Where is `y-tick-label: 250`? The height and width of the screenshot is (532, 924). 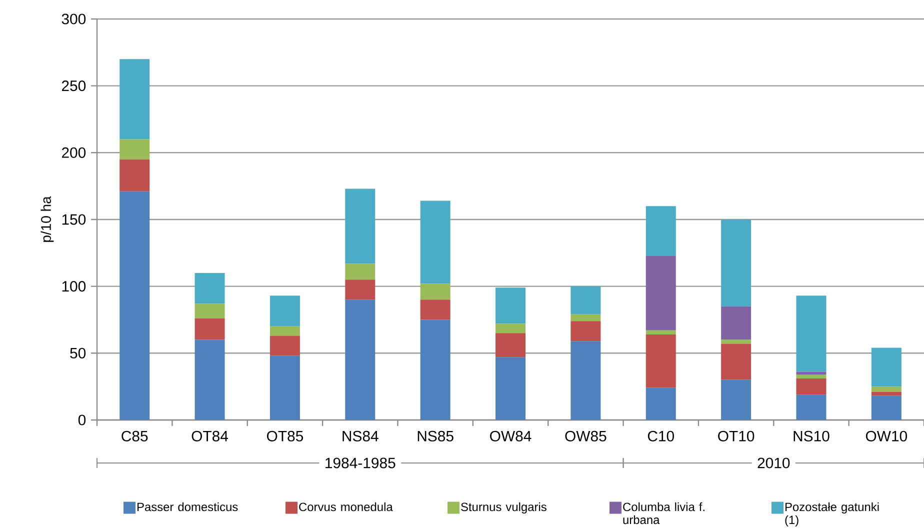
y-tick-label: 250 is located at coordinates (74, 86).